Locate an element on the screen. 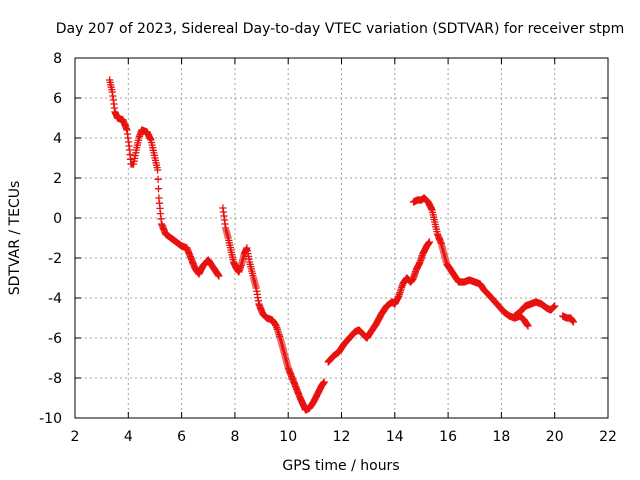 This screenshot has height=480, width=640. y-tick-label: -6 is located at coordinates (55, 339).